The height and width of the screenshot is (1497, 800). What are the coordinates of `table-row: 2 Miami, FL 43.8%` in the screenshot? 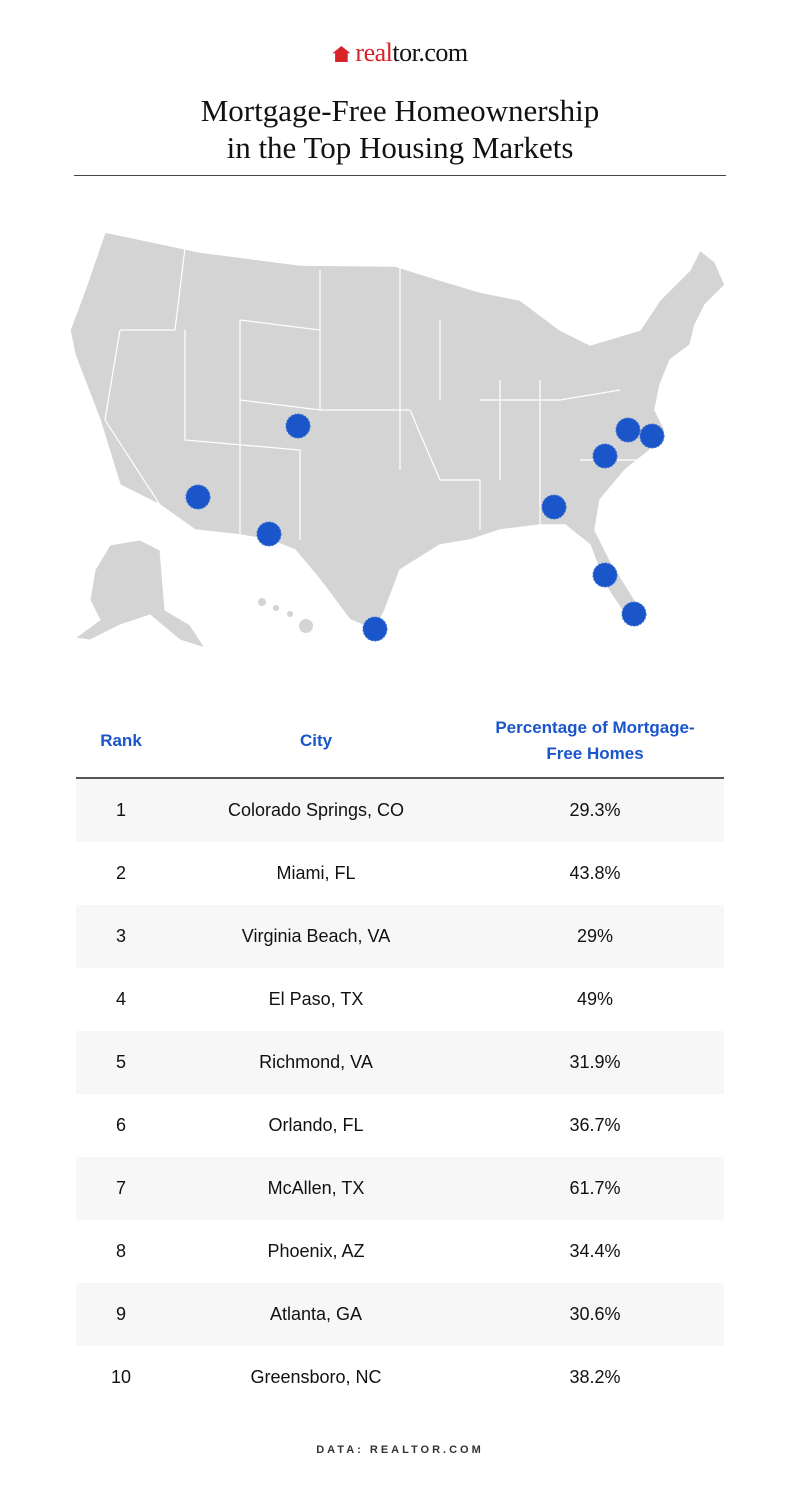 It's located at (400, 873).